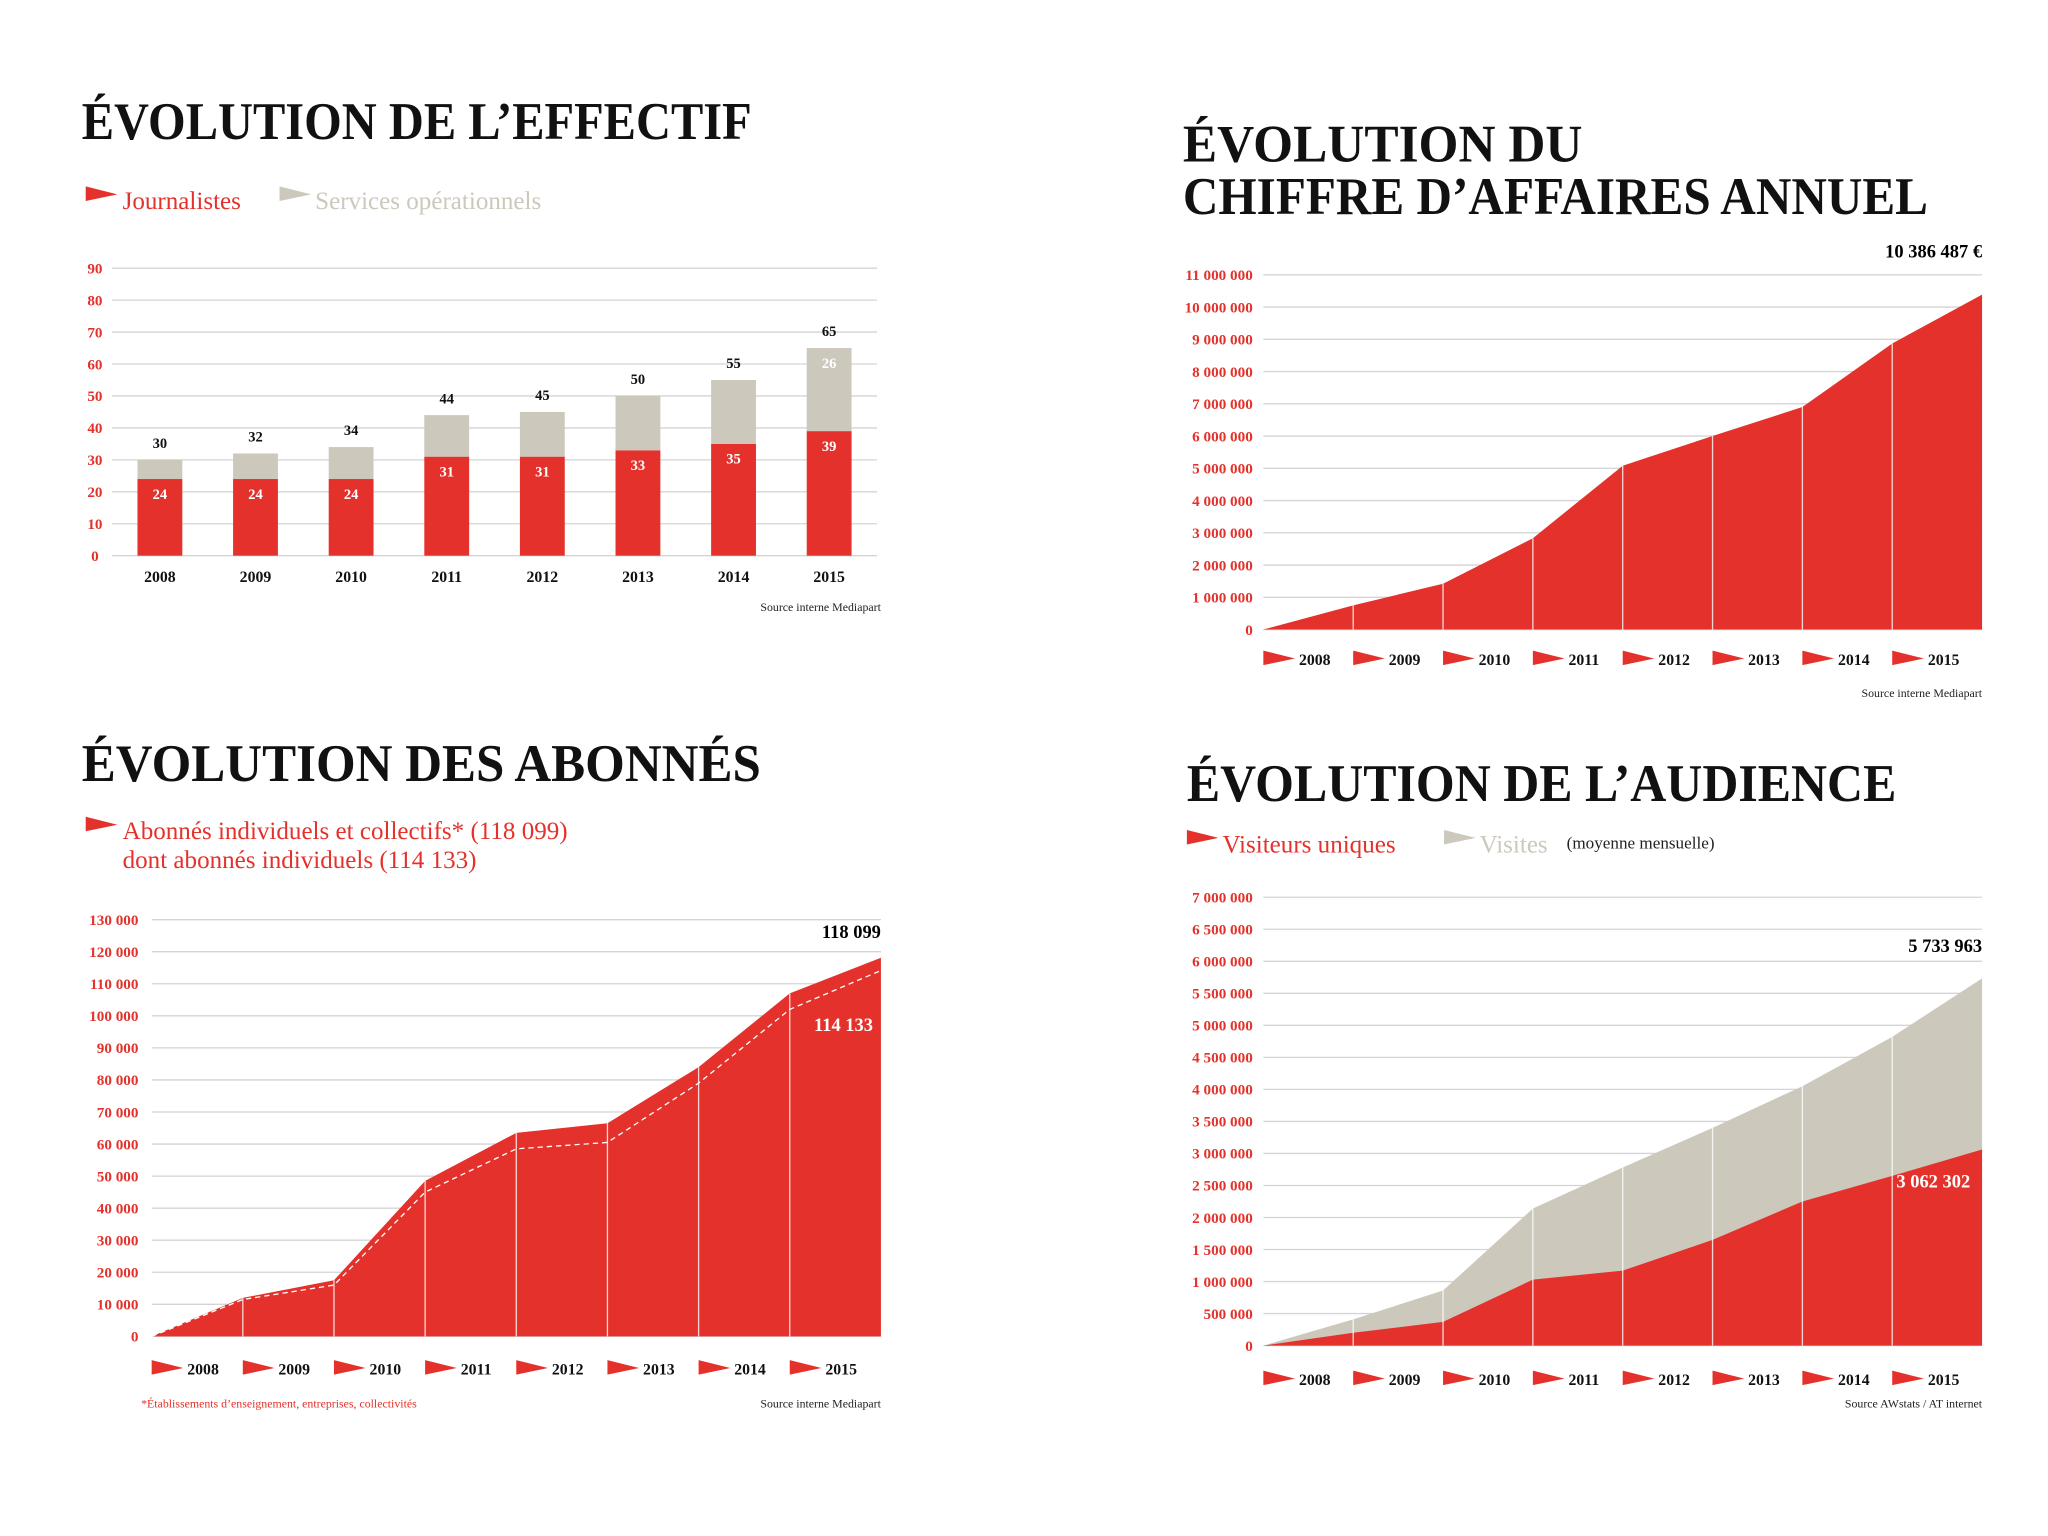  What do you see at coordinates (1222, 1058) in the screenshot?
I see `y-tick-label: 4 500 000` at bounding box center [1222, 1058].